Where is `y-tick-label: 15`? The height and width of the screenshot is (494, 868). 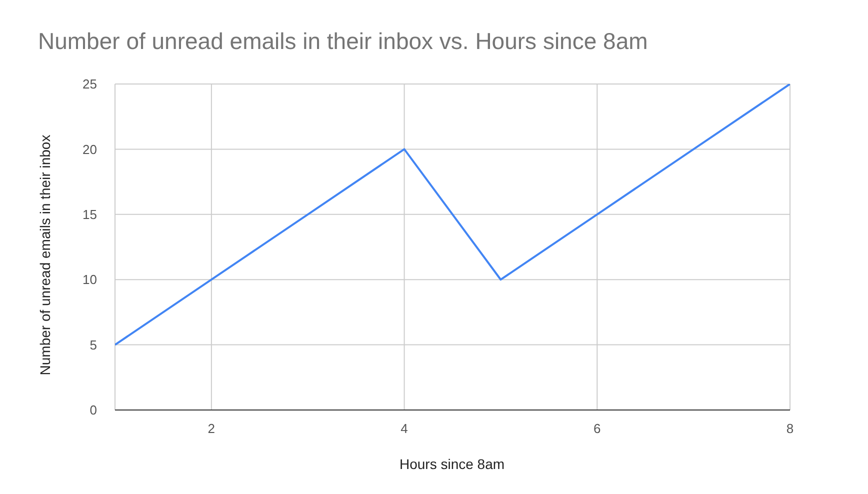 y-tick-label: 15 is located at coordinates (89, 214).